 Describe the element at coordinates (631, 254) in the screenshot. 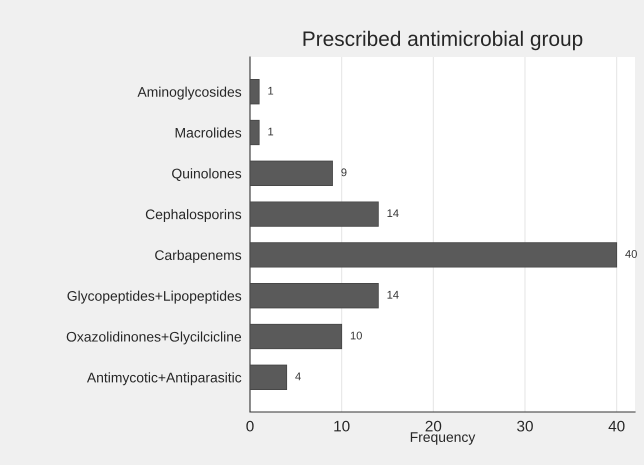

I see `data-label: 40` at that location.